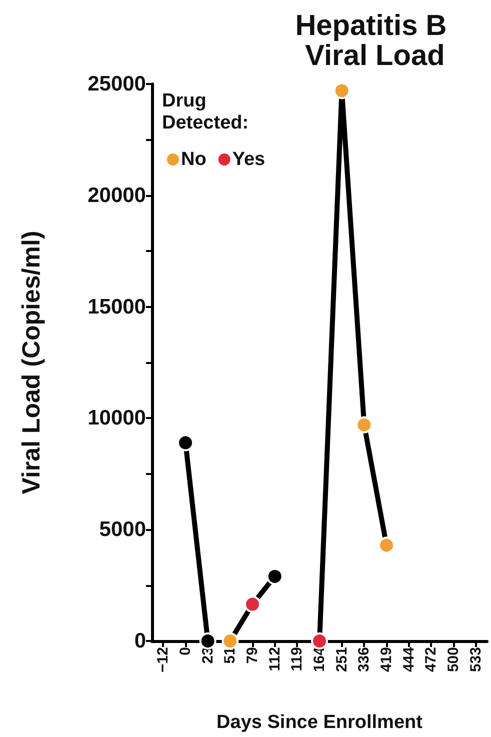 The image size is (491, 737). Describe the element at coordinates (117, 418) in the screenshot. I see `y-tick-label: 10000` at that location.